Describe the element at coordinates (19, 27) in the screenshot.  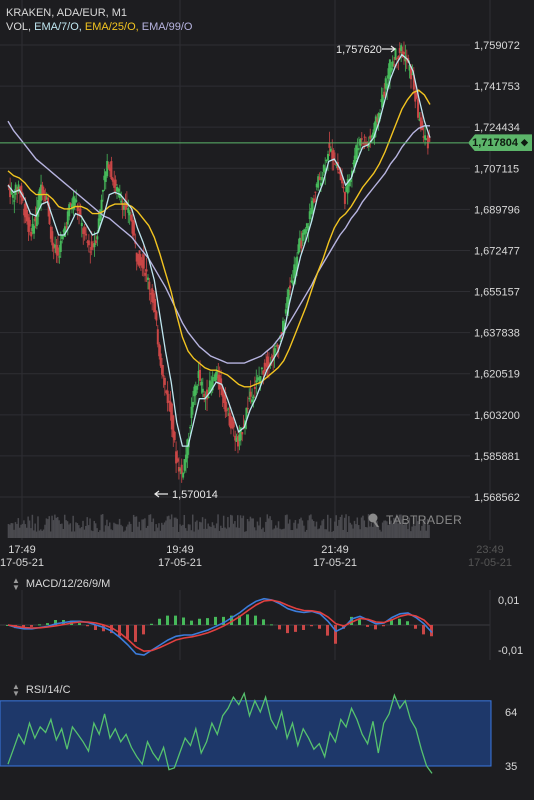
I see `vol-indicator-label: VOL,` at that location.